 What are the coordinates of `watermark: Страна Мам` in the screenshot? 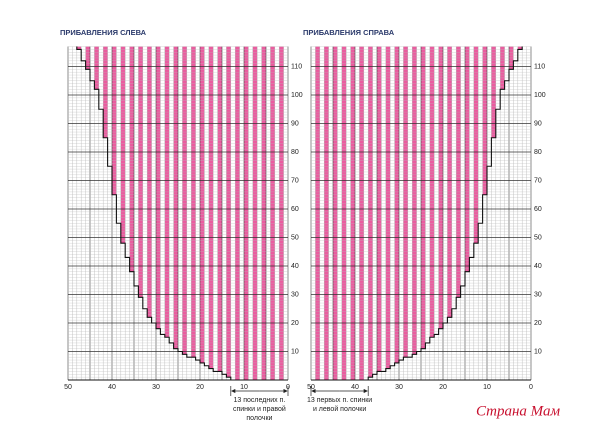 It's located at (518, 411).